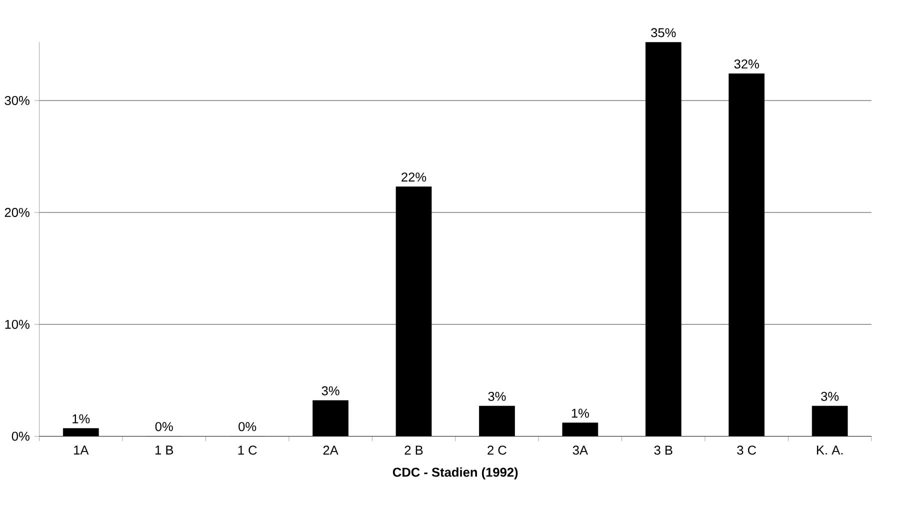  Describe the element at coordinates (580, 450) in the screenshot. I see `x-tick-label: 3A` at that location.